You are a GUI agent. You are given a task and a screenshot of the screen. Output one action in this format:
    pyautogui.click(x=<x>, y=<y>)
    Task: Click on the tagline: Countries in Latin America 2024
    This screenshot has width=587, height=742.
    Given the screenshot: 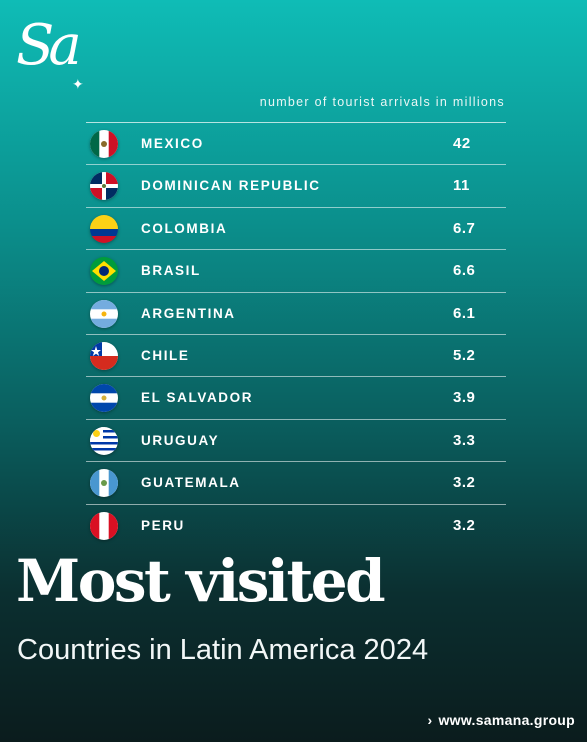 What is the action you would take?
    pyautogui.click(x=223, y=650)
    